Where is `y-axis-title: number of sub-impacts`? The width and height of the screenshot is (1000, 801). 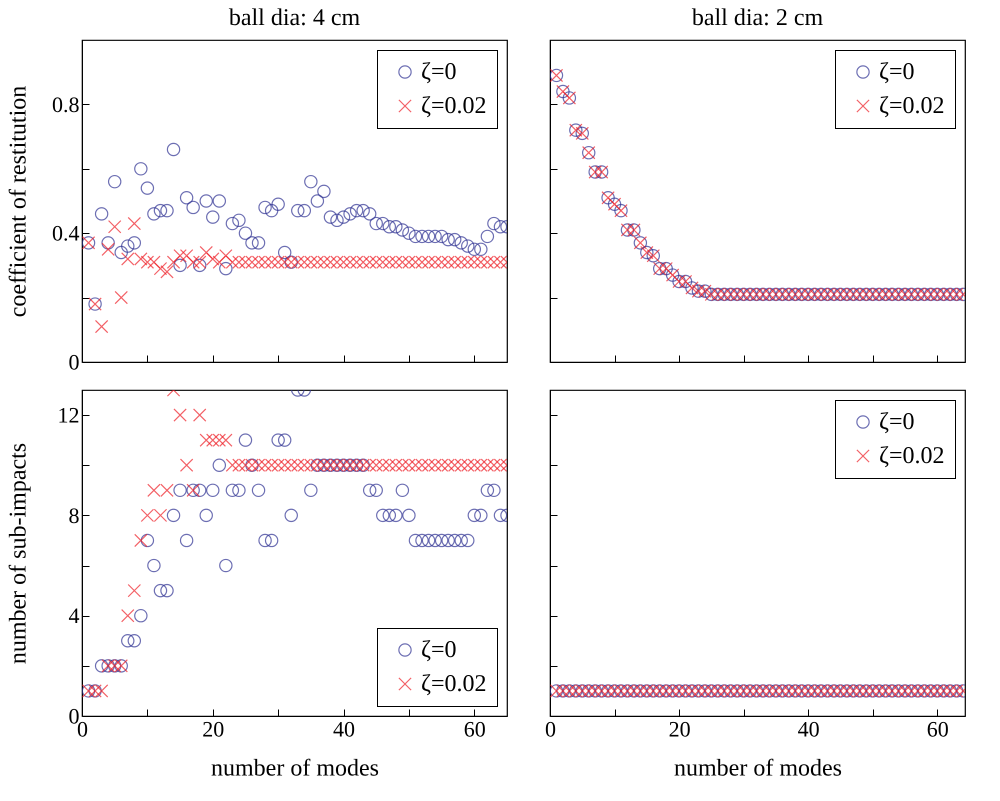
y-axis-title: number of sub-impacts is located at coordinates (19, 553).